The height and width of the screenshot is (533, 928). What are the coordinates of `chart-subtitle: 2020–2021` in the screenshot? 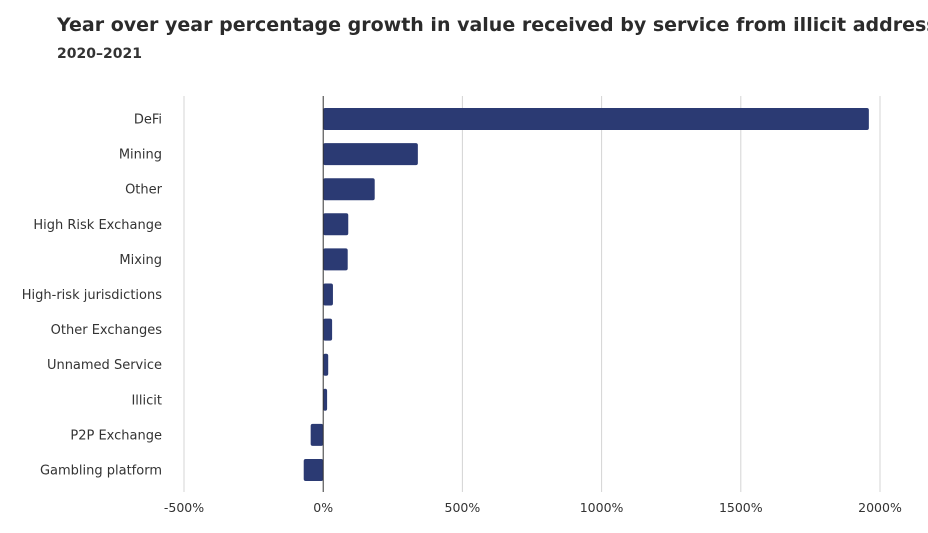 It's located at (99, 54).